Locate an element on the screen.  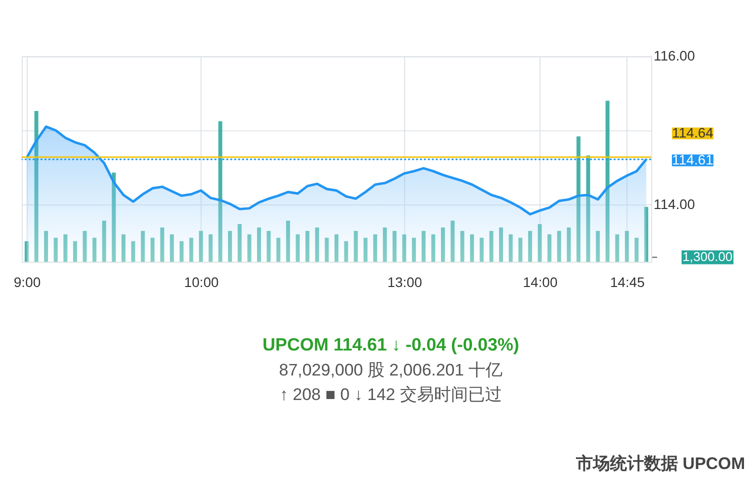
x-tick-label: 14:45 is located at coordinates (627, 282).